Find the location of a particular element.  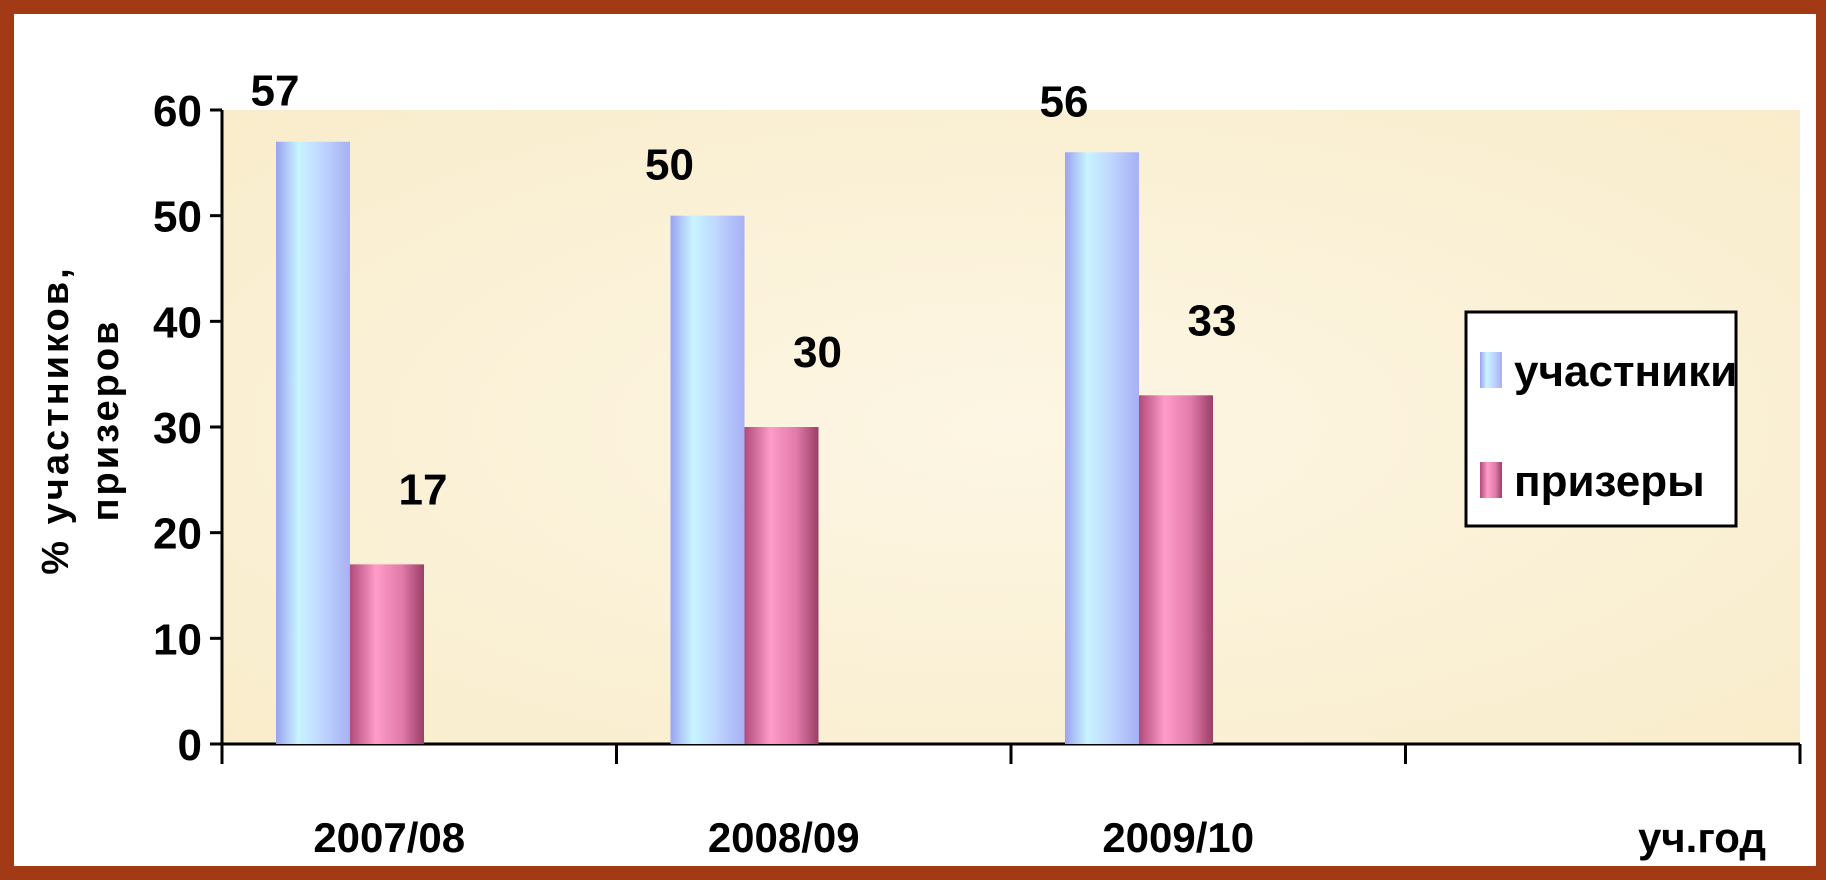

y-tick-label: 20 is located at coordinates (177, 534).